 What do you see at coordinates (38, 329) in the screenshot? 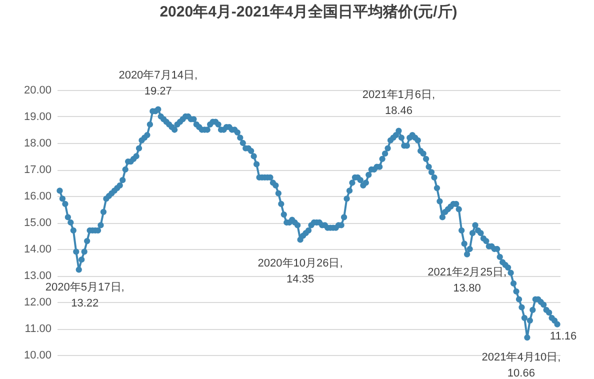
I see `y-tick-label: 11.00` at bounding box center [38, 329].